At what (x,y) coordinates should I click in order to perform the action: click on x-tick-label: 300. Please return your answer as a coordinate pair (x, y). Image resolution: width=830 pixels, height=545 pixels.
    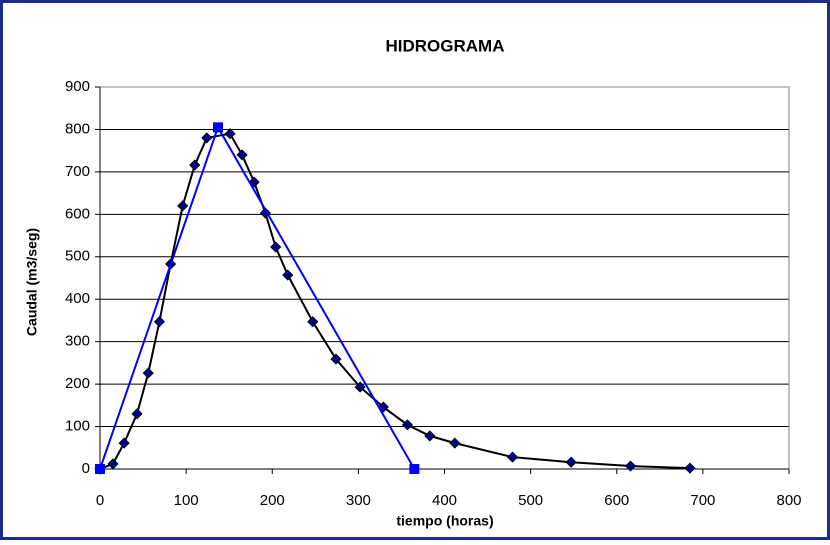
    Looking at the image, I should click on (358, 500).